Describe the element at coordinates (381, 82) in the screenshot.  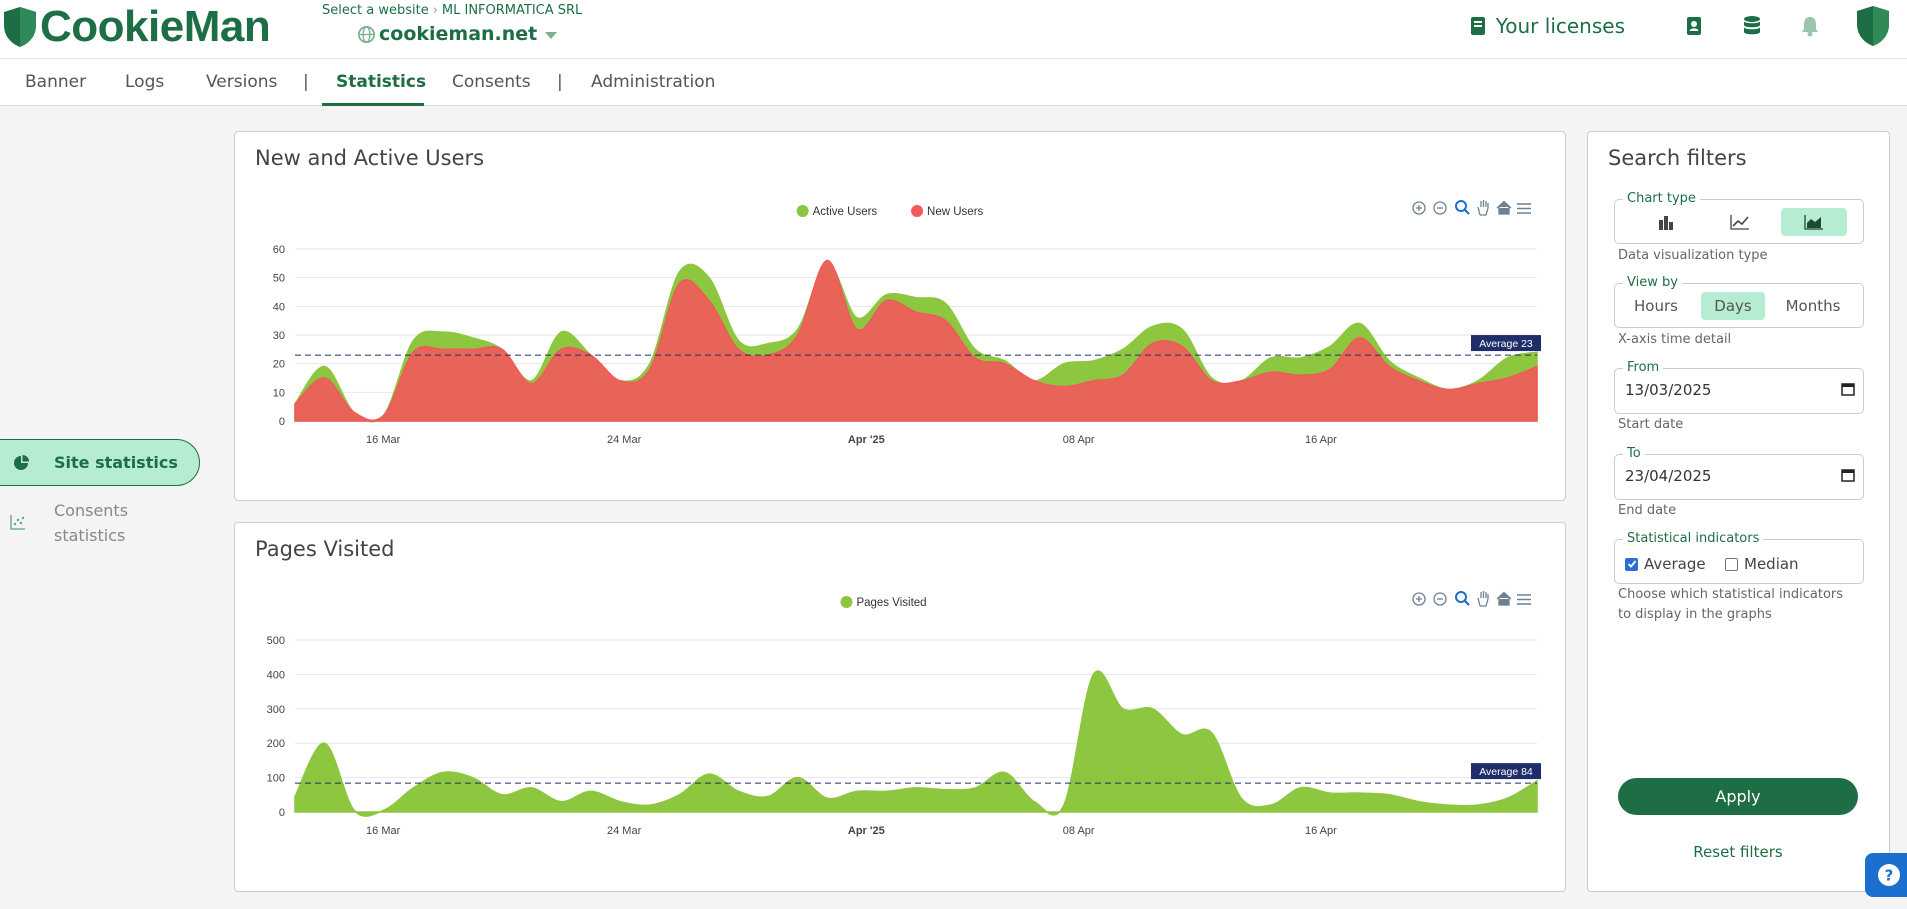
I see `tab-statistics: Statistics` at that location.